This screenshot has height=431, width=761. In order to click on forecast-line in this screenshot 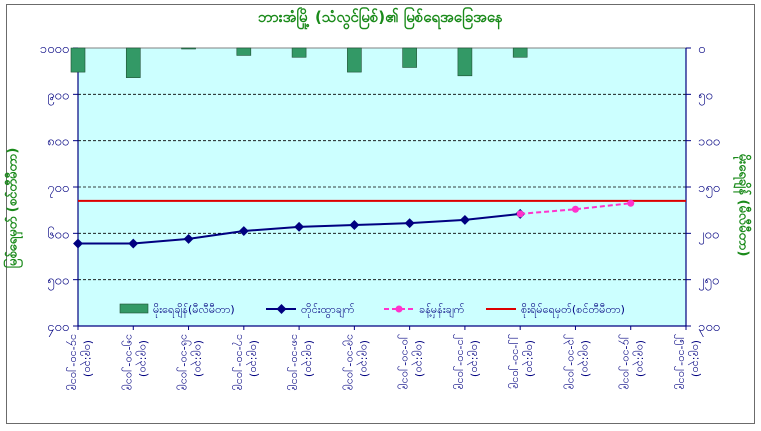, I will do `click(575, 208)`.